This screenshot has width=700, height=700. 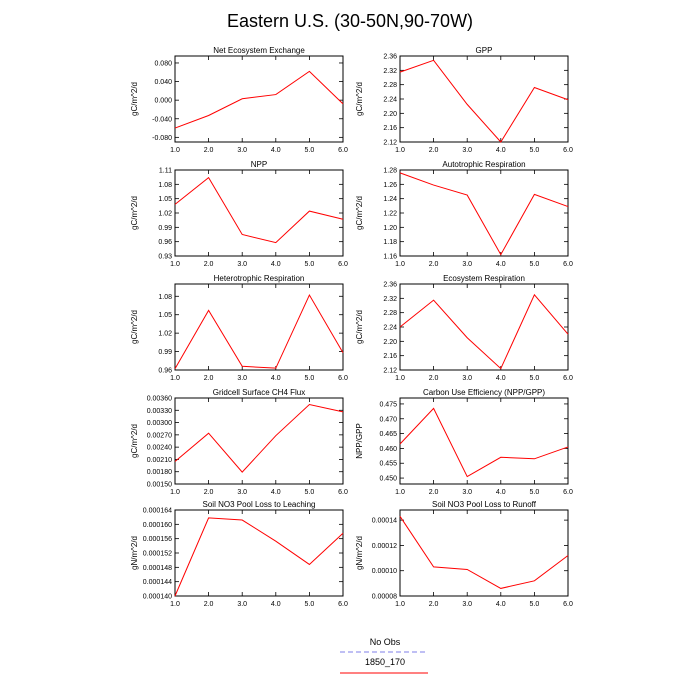 What do you see at coordinates (165, 352) in the screenshot?
I see `y-tick-label: 0.99` at bounding box center [165, 352].